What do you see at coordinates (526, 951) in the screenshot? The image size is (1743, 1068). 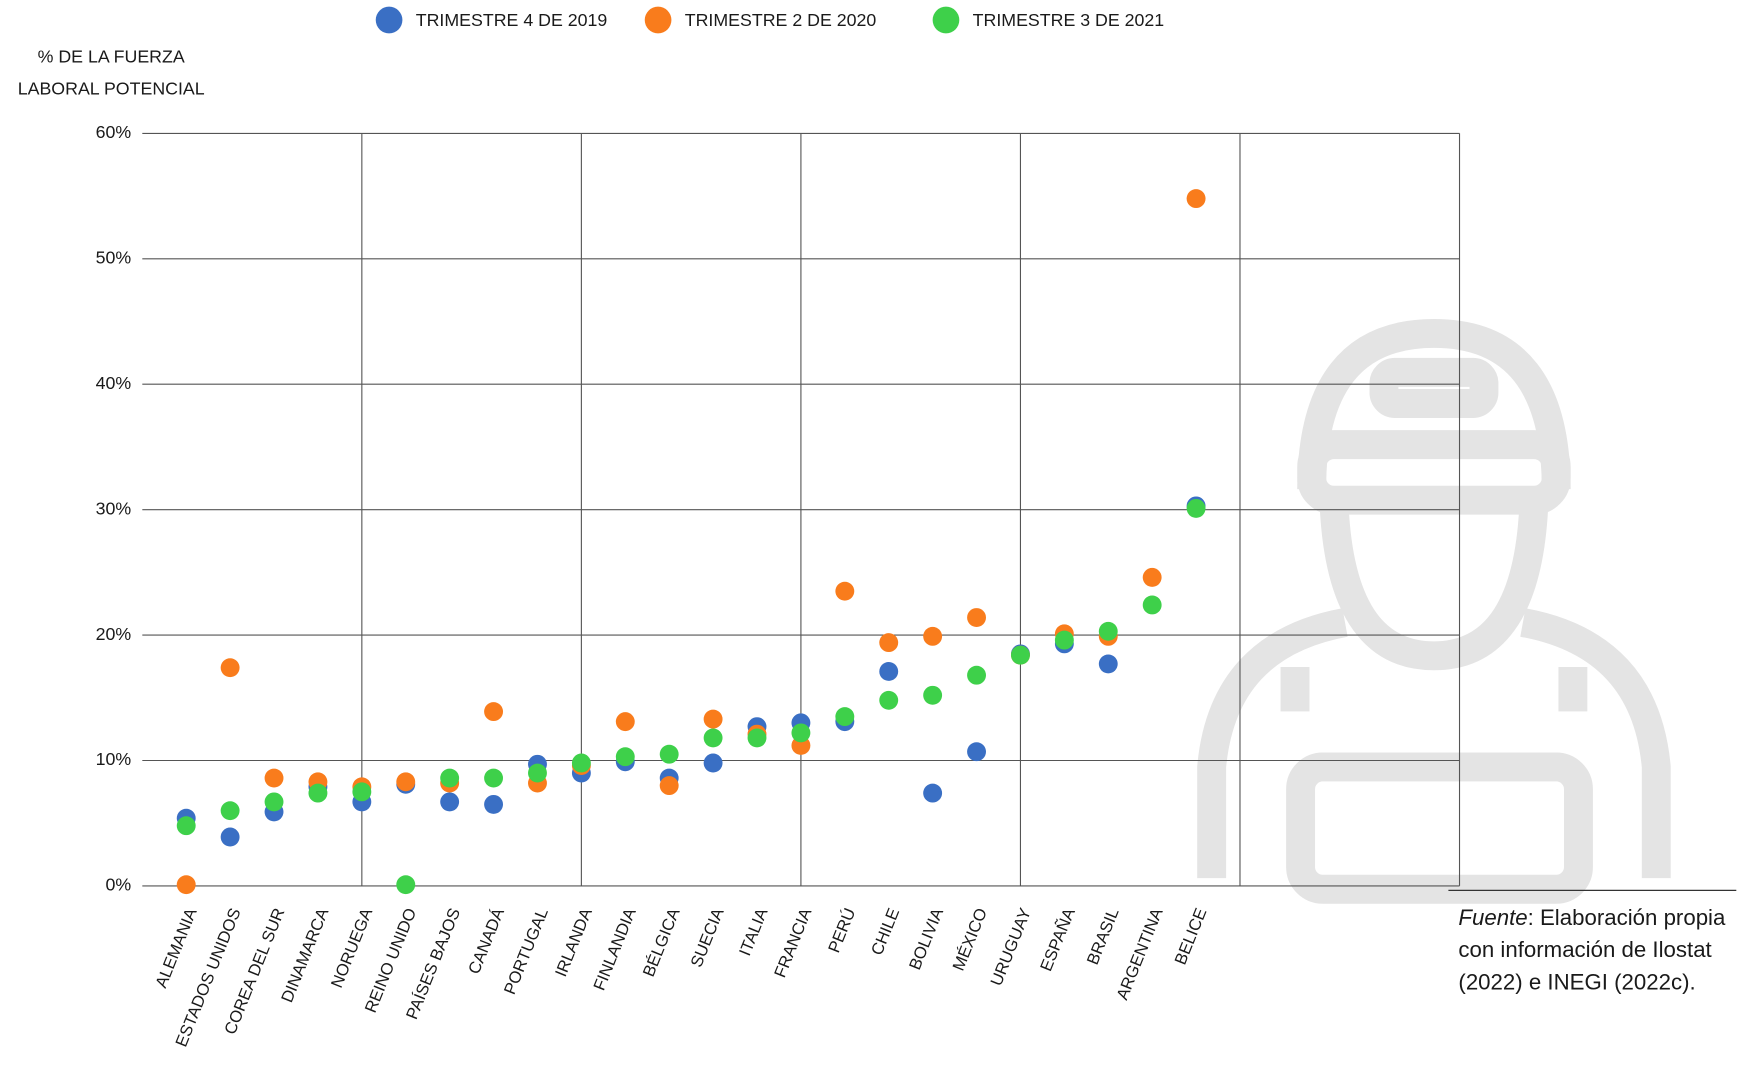 I see `x-tick-label: PORTUGAL` at bounding box center [526, 951].